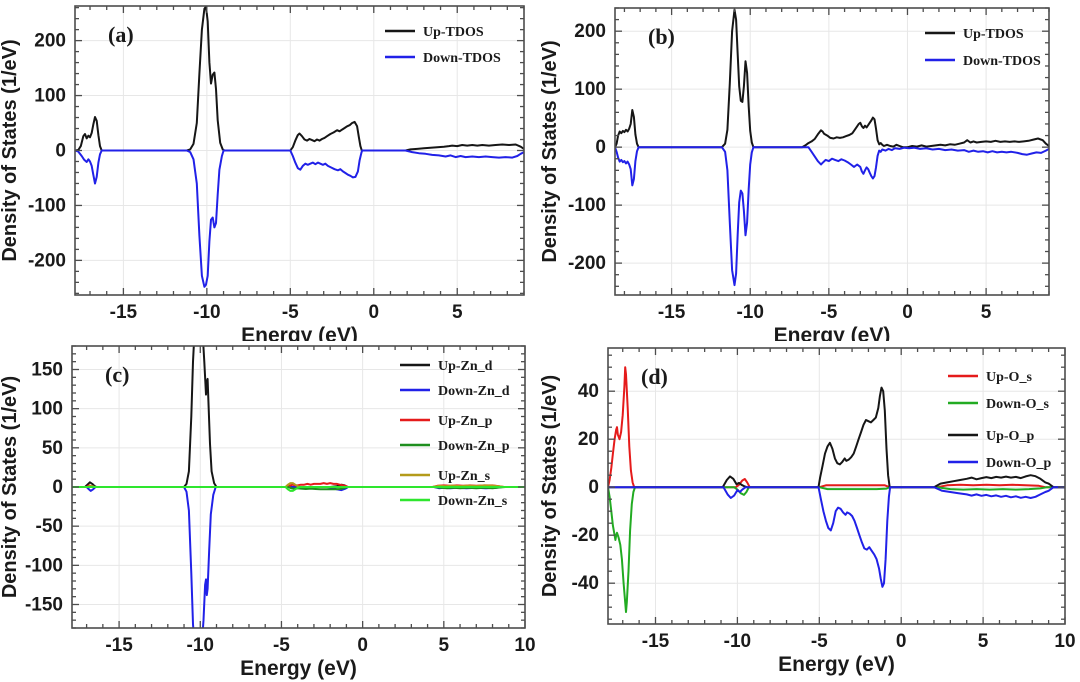 Image resolution: width=1080 pixels, height=682 pixels. I want to click on legend-label-Down-Zn_s: Down-Zn_s, so click(473, 501).